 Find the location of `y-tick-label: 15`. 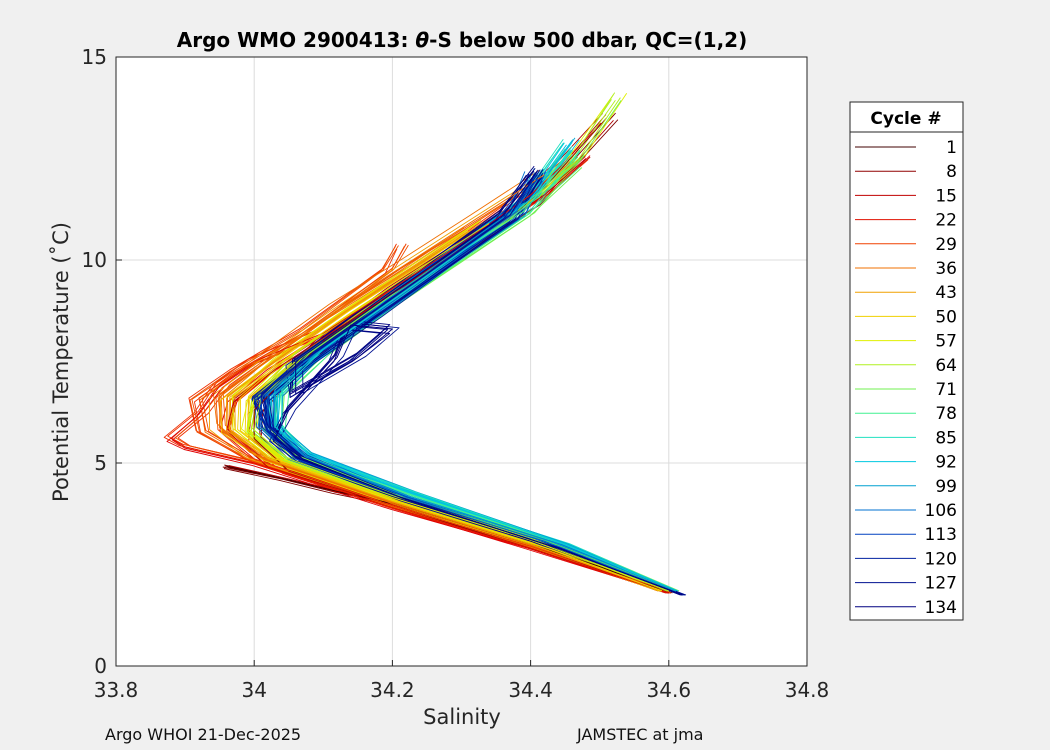

y-tick-label: 15 is located at coordinates (94, 57).